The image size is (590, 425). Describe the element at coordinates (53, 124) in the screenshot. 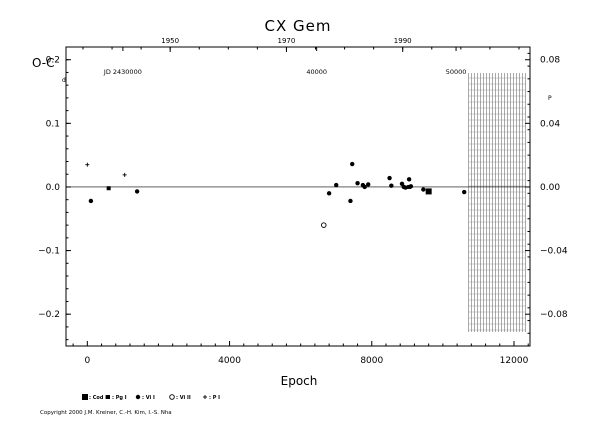

I see `y-tick-label: 0.1` at that location.